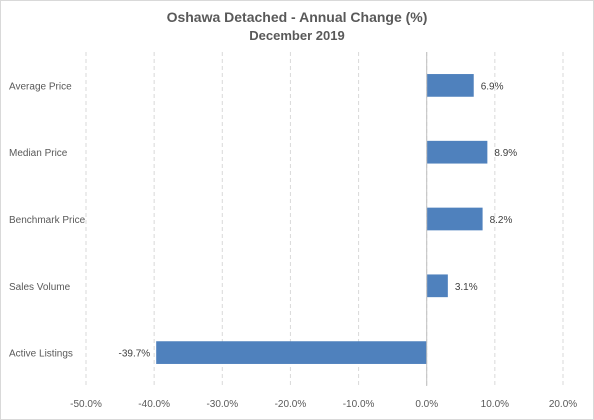 The image size is (594, 420). What do you see at coordinates (466, 287) in the screenshot?
I see `data-label: 3.1%` at bounding box center [466, 287].